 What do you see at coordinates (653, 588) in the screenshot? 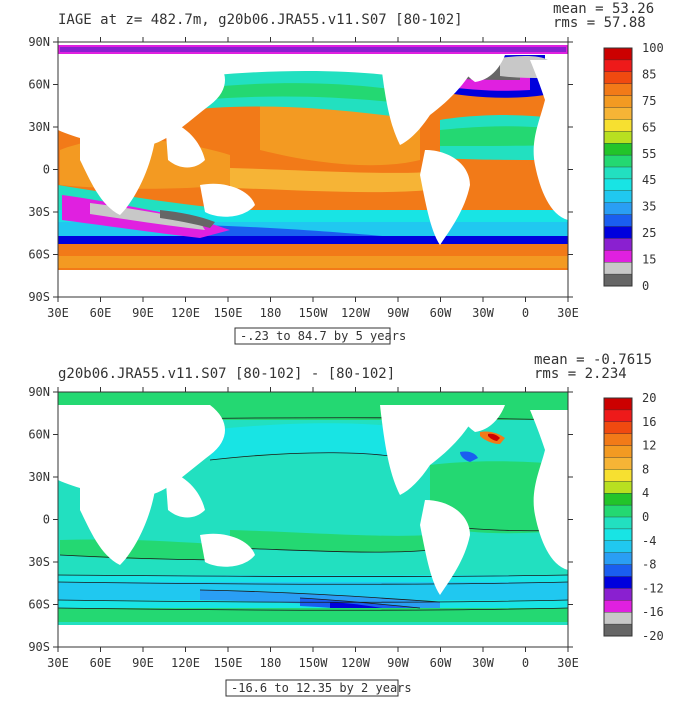
I see `colorbar-label: -12` at bounding box center [653, 588].